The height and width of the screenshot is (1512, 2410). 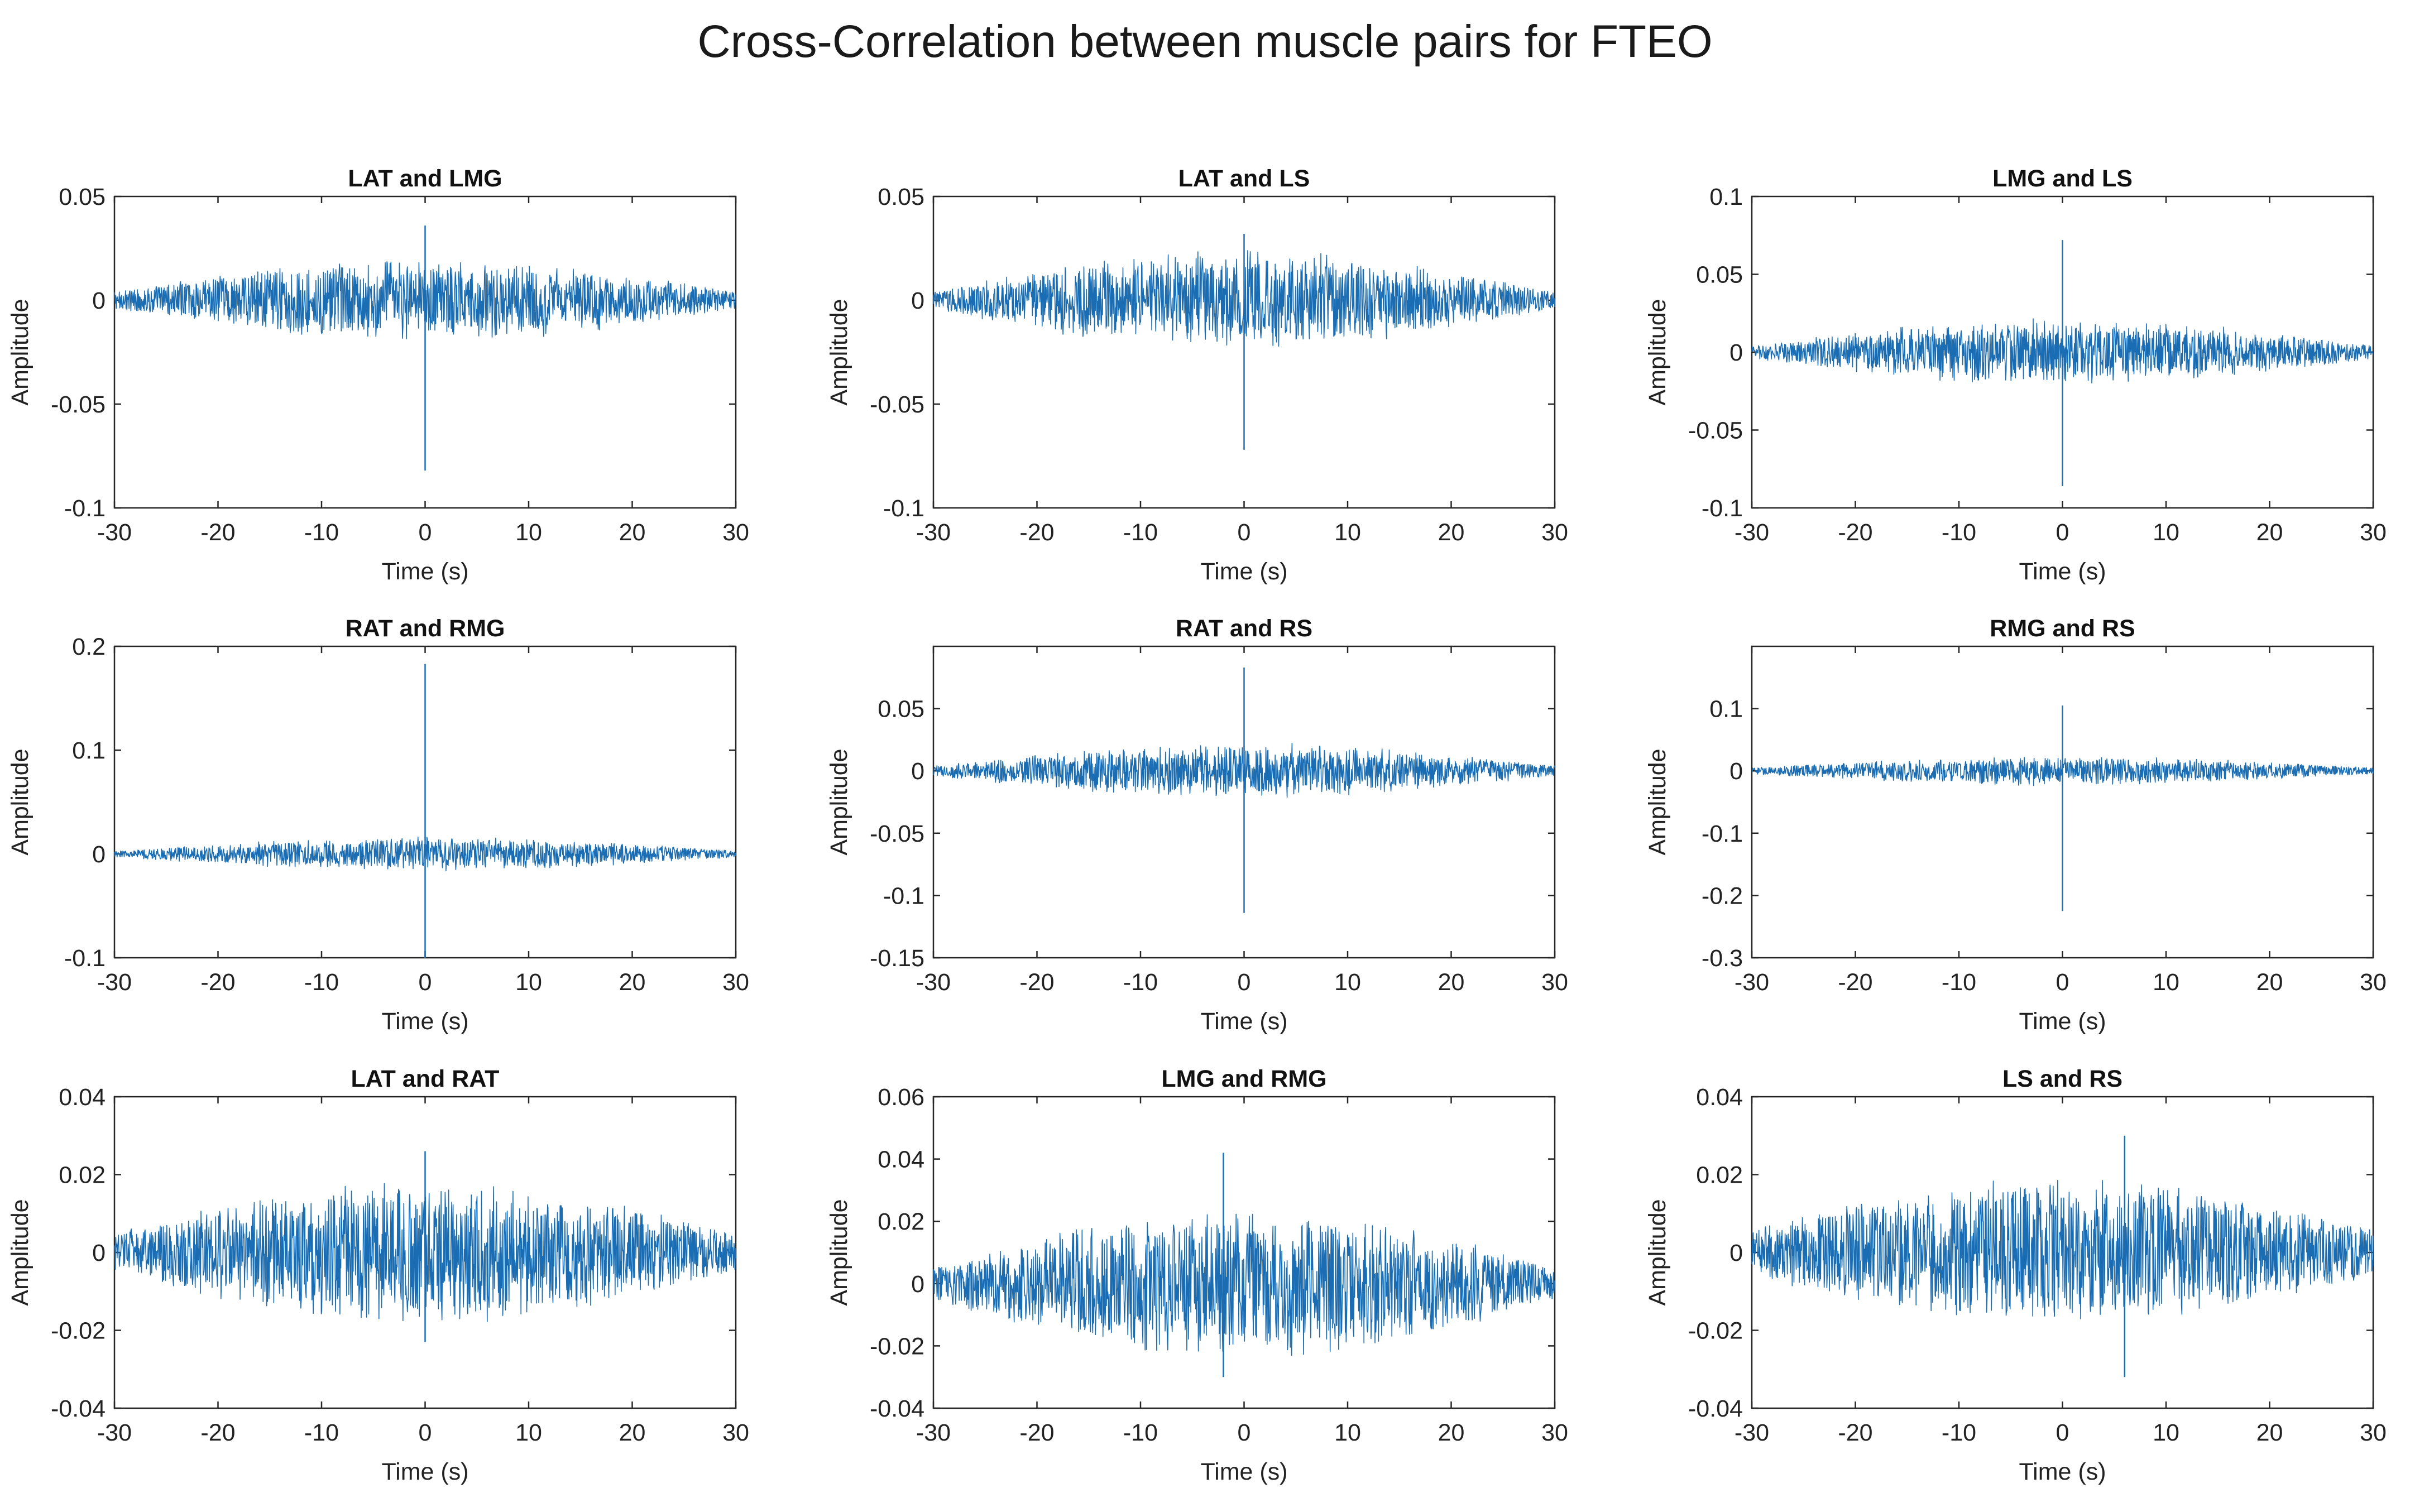 What do you see at coordinates (1722, 958) in the screenshot?
I see `y-tick-label: -0.3` at bounding box center [1722, 958].